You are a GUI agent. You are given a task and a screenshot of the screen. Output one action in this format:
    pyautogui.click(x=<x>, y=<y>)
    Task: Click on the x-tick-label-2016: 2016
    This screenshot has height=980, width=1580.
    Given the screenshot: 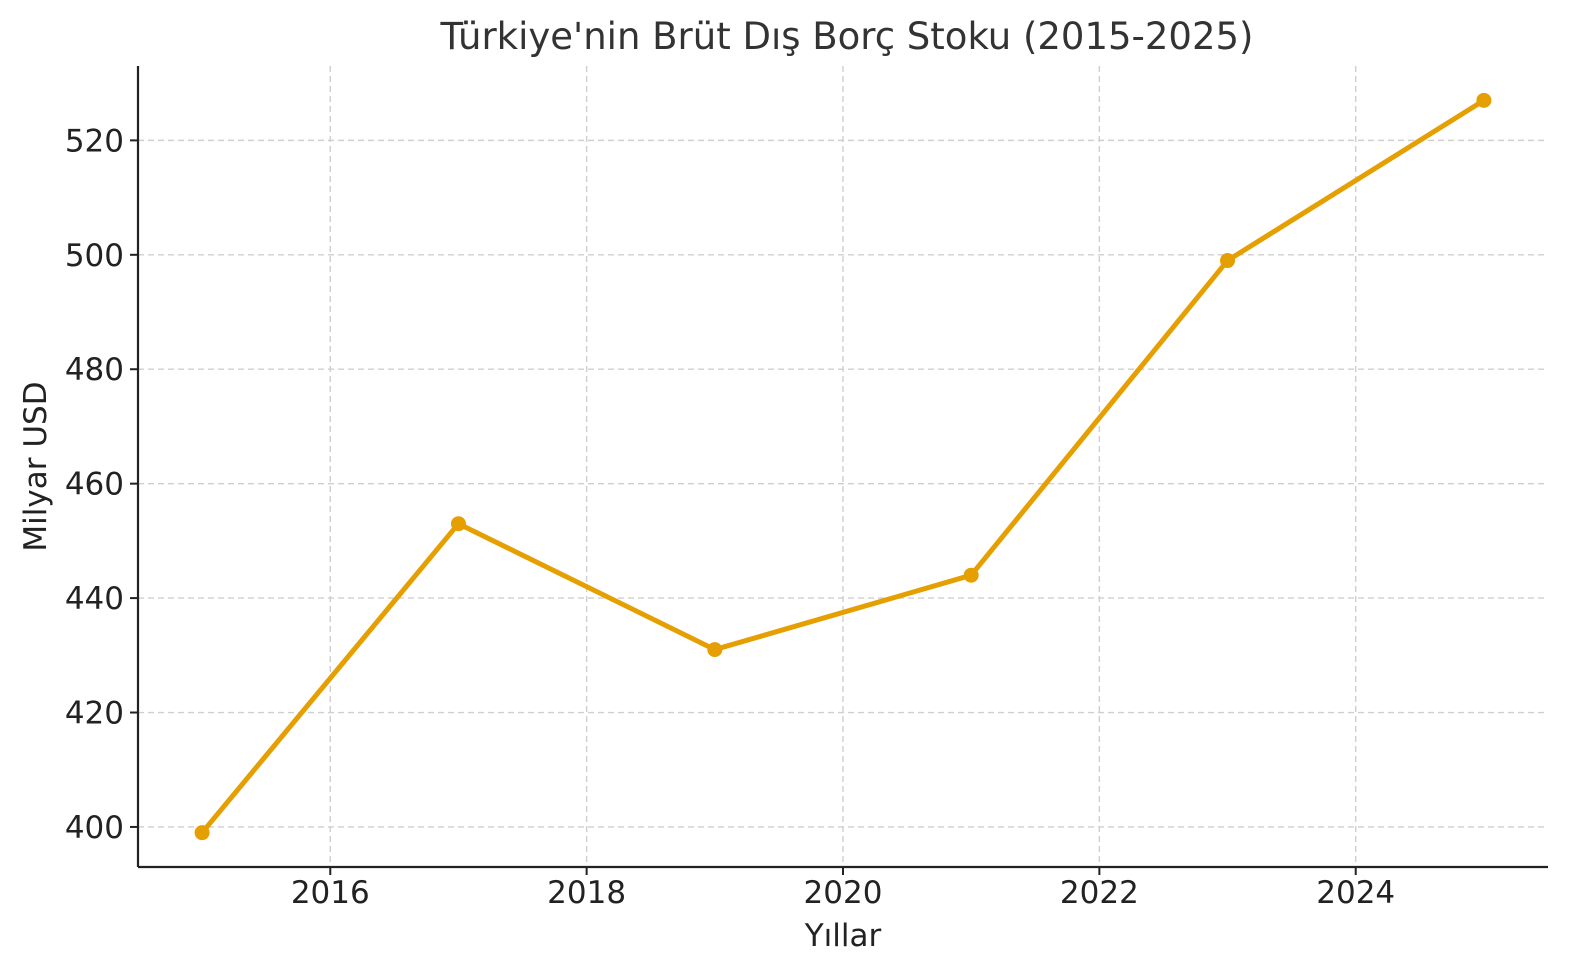 What is the action you would take?
    pyautogui.click(x=330, y=893)
    